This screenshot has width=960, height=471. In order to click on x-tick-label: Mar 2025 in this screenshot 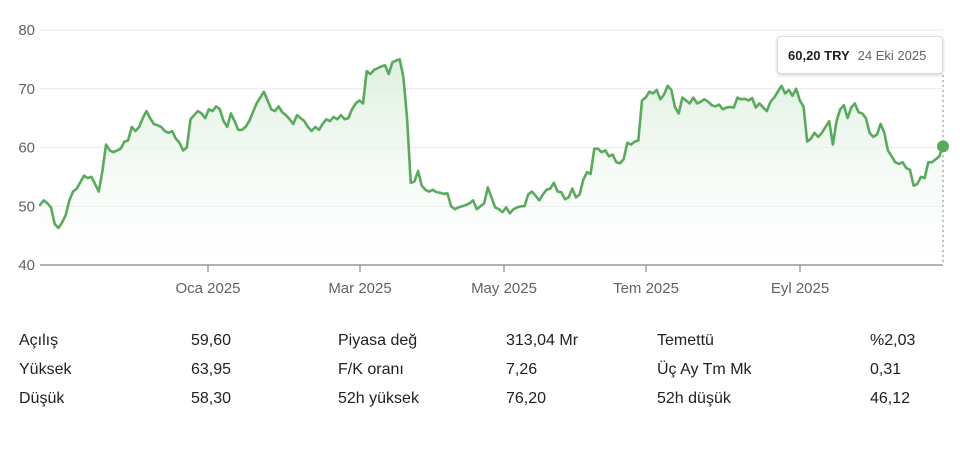, I will do `click(359, 288)`.